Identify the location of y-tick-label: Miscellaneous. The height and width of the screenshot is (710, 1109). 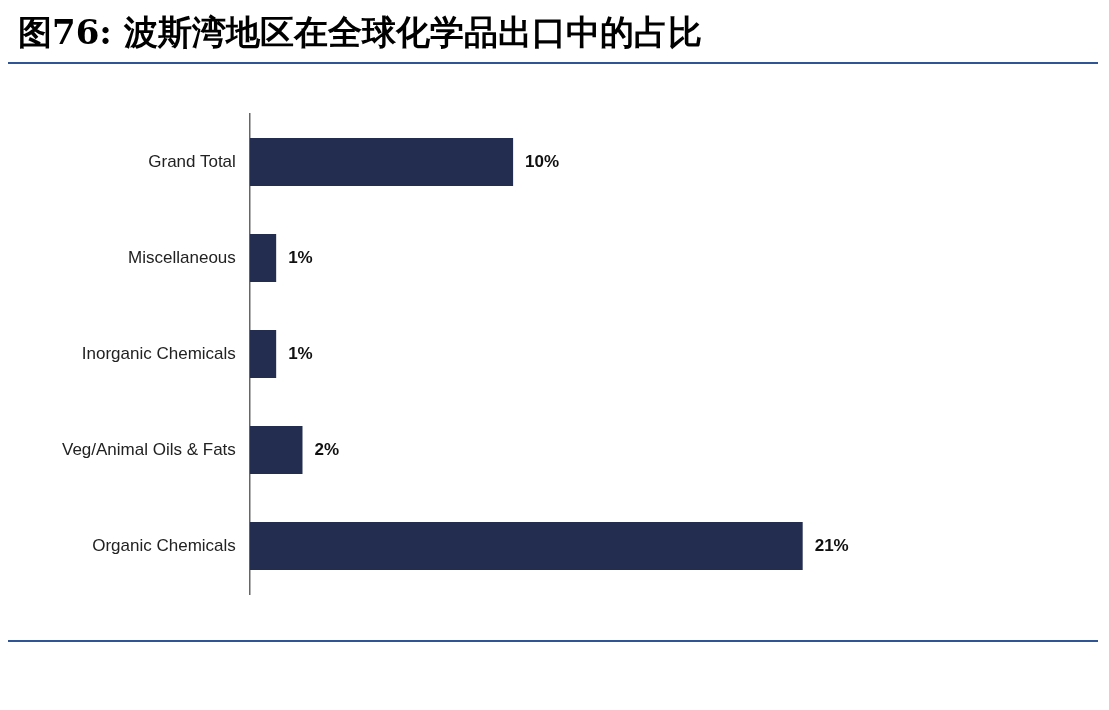
(182, 257).